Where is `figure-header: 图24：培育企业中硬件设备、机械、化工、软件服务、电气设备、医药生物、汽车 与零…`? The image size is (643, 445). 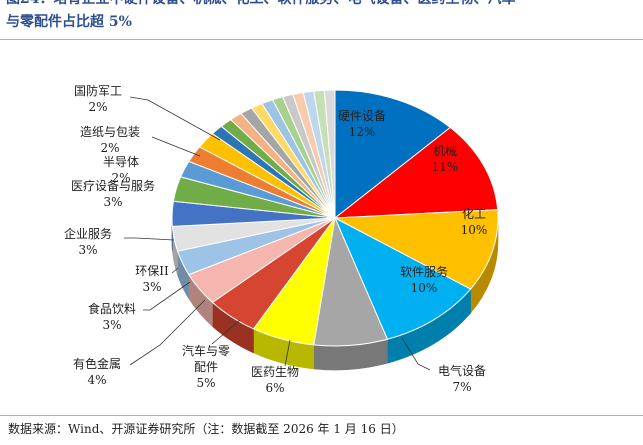
figure-header: 图24：培育企业中硬件设备、机械、化工、软件服务、电气设备、医药生物、汽车 与零… is located at coordinates (321, 22).